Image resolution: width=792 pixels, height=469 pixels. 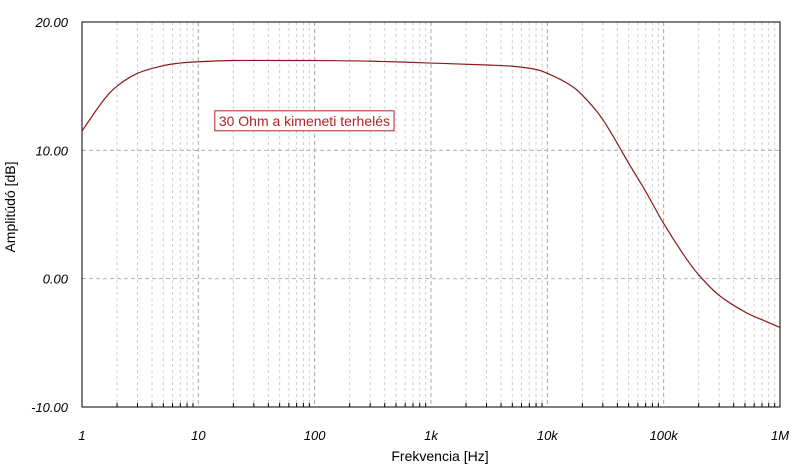 I want to click on x-tick-label: 10, so click(x=198, y=435).